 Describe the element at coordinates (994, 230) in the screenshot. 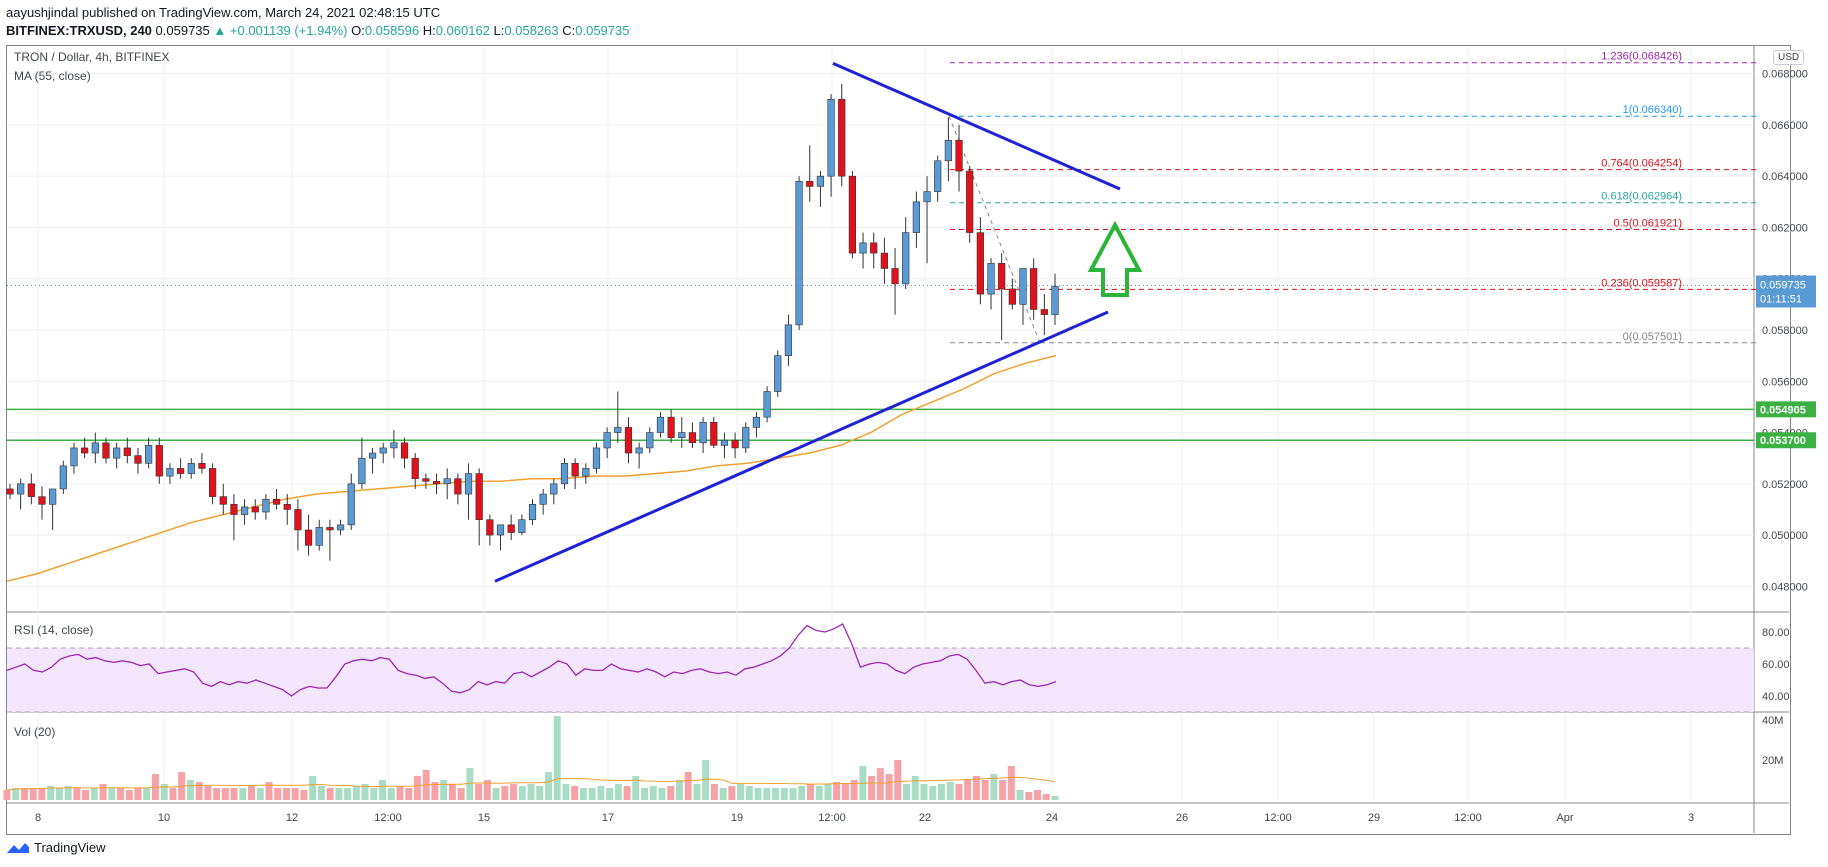

I see `fib-connector-line` at that location.